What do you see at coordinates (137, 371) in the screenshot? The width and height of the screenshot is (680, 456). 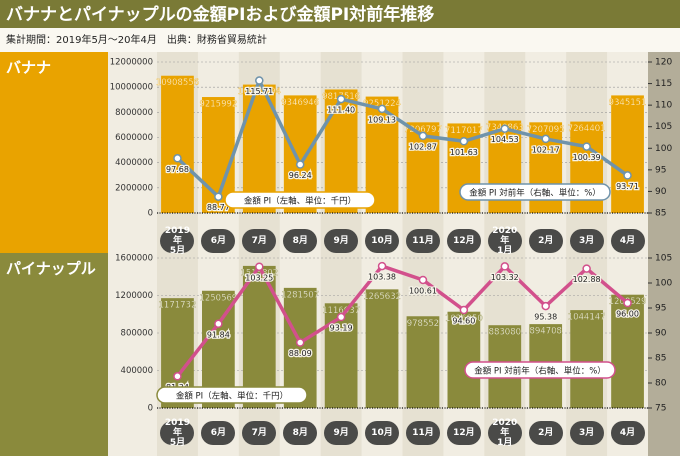 I see `y-tick-label: 400000` at bounding box center [137, 371].